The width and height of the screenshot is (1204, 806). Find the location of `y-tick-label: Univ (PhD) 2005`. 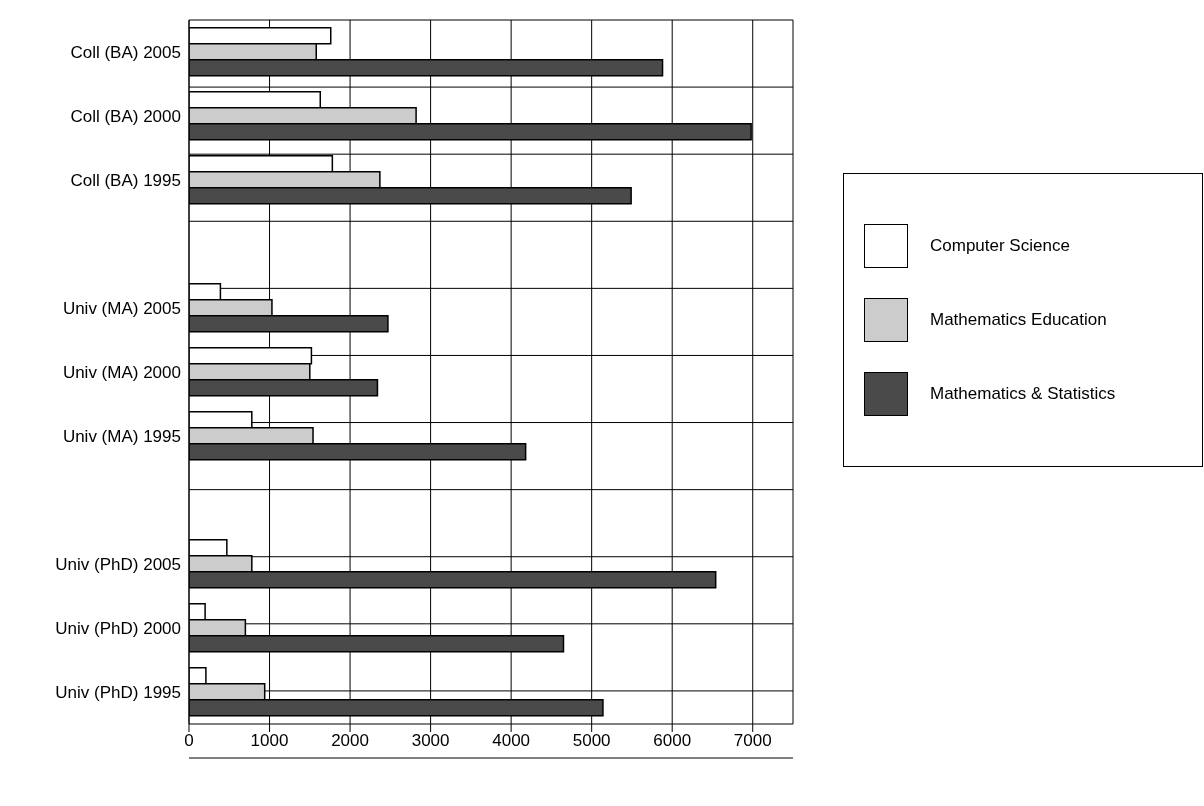

y-tick-label: Univ (PhD) 2005 is located at coordinates (118, 565).